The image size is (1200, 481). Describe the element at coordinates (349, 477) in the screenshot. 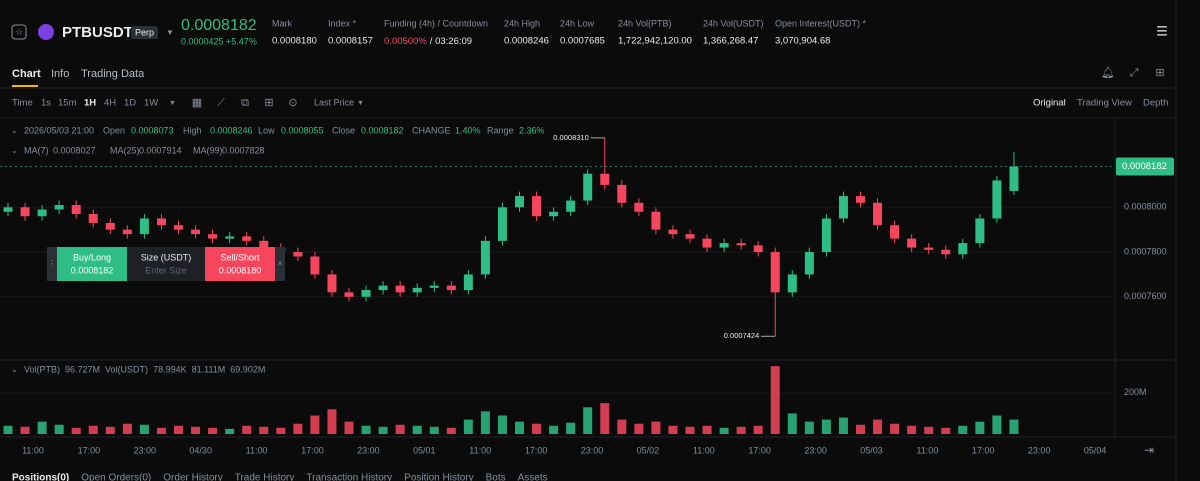

I see `bottom-tab: Transaction History` at that location.